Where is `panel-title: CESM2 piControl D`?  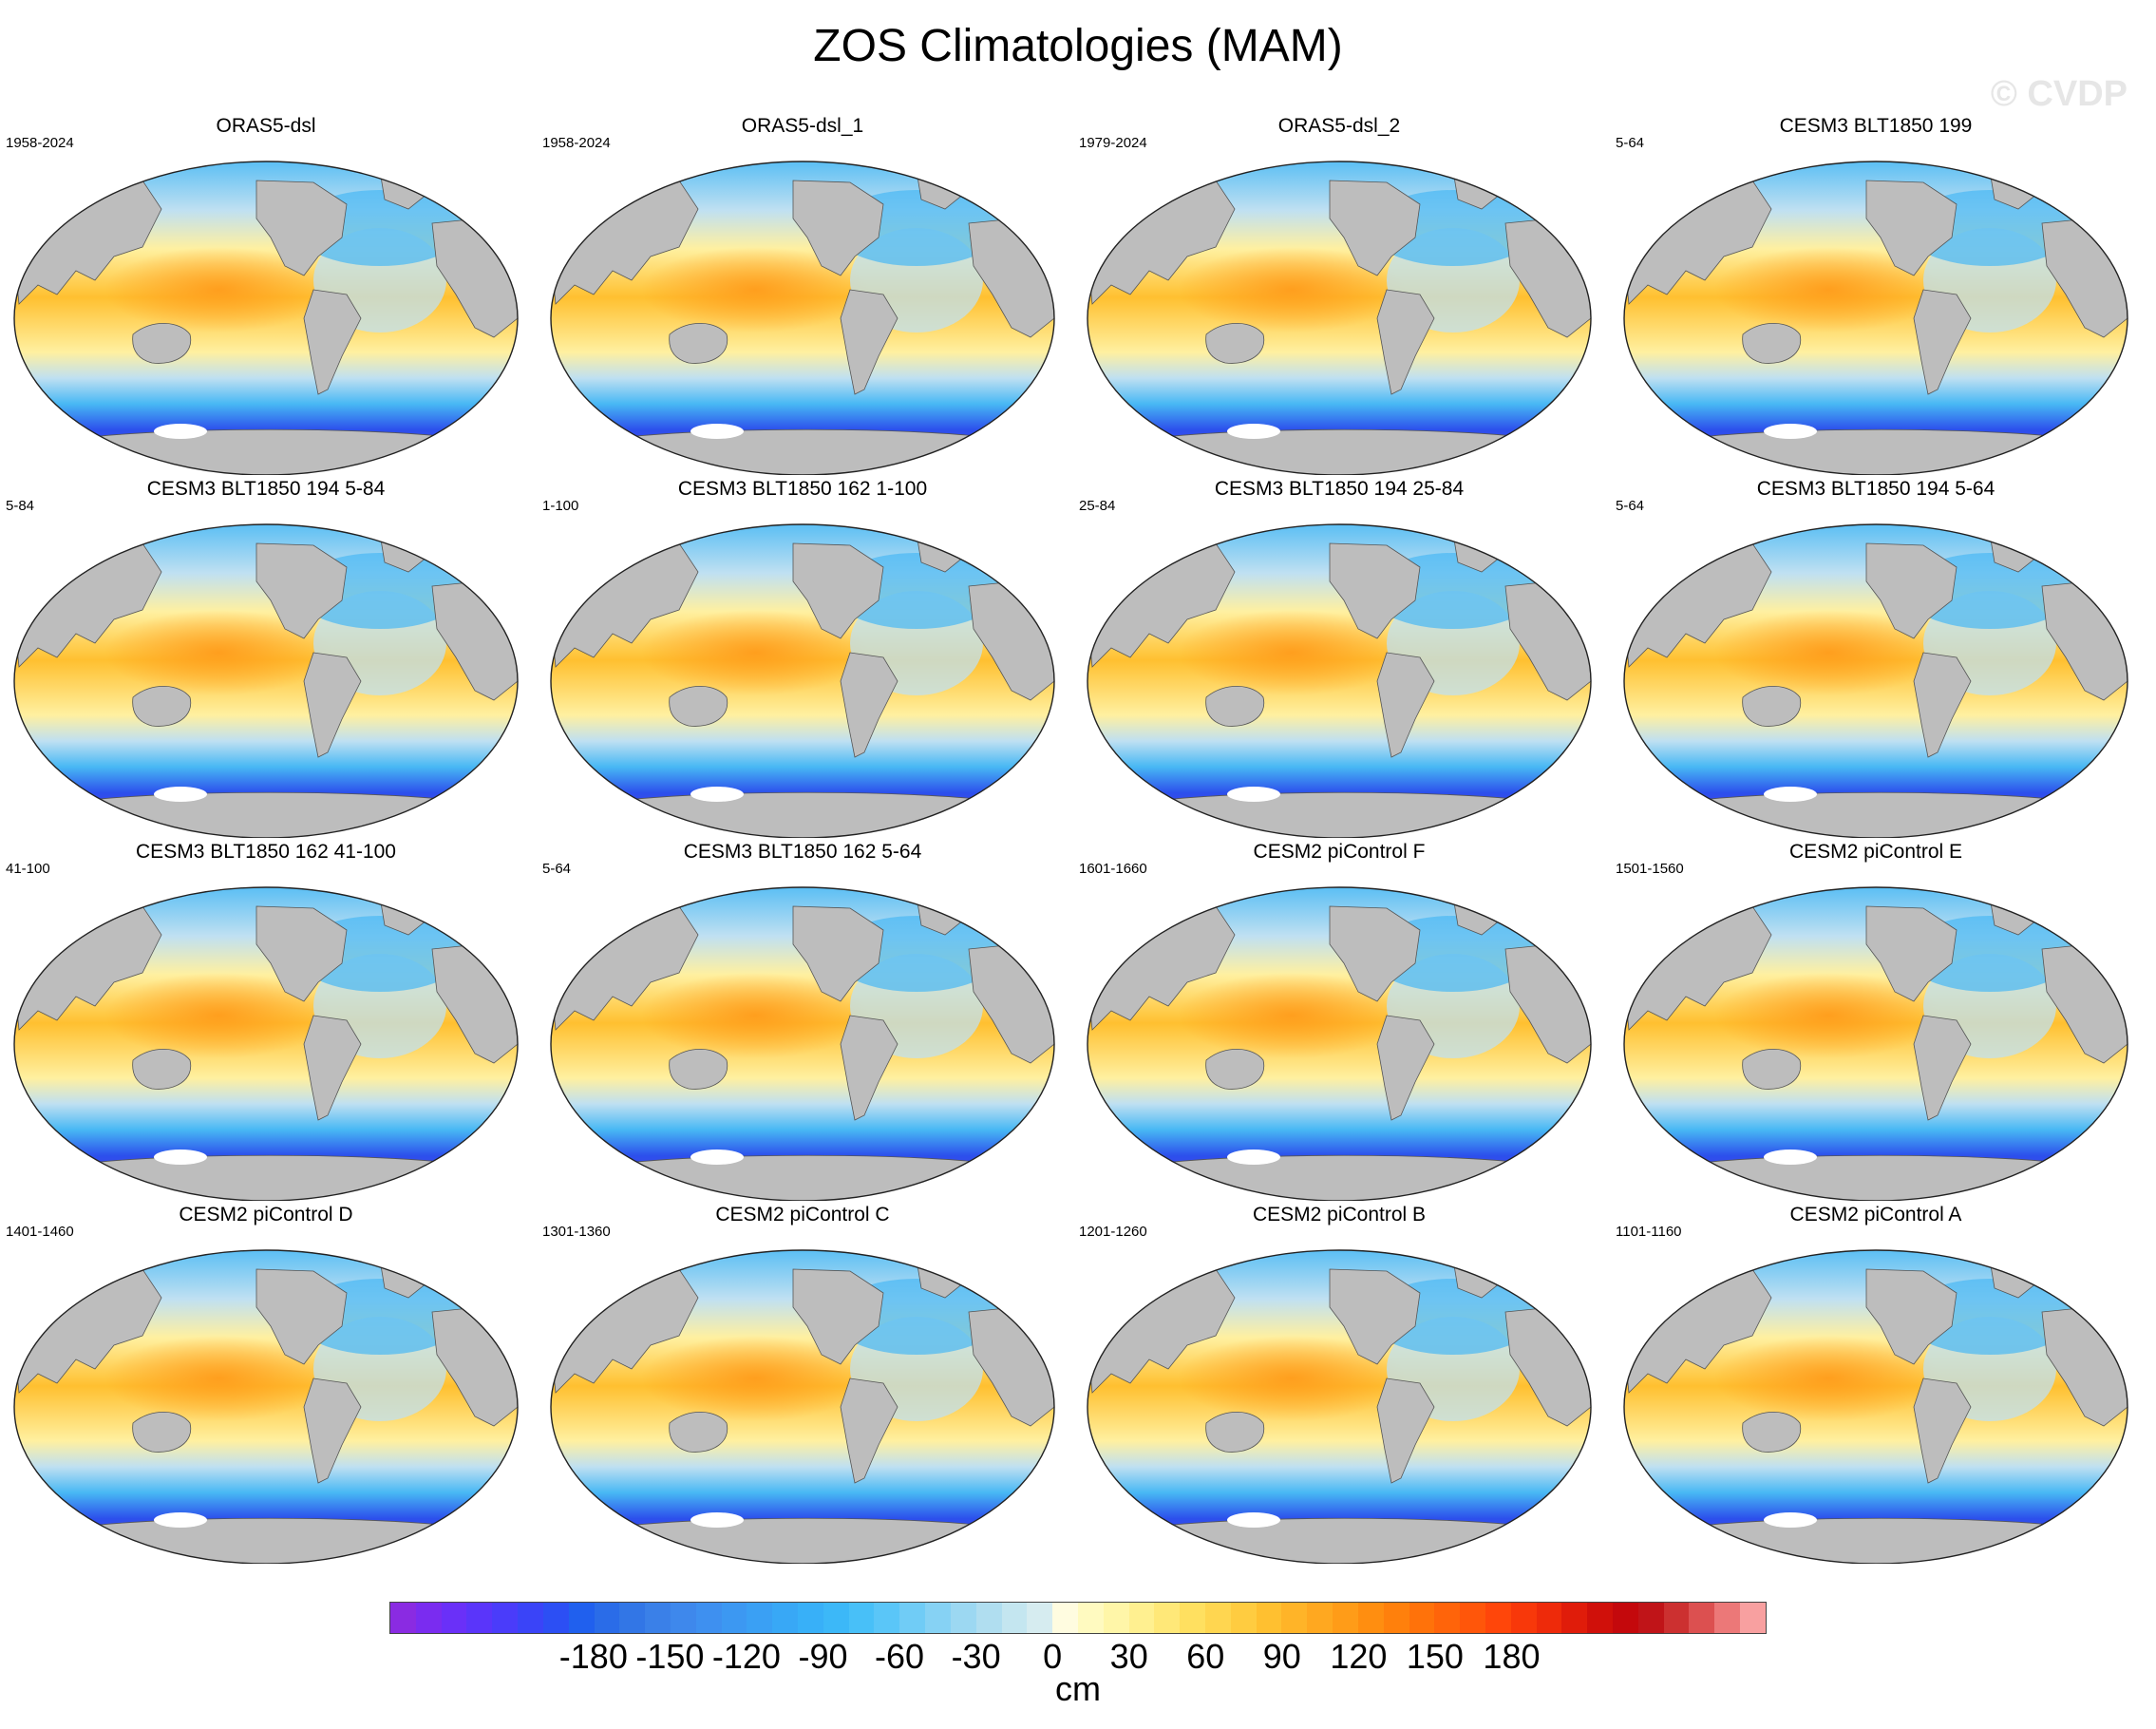 panel-title: CESM2 piControl D is located at coordinates (266, 1215).